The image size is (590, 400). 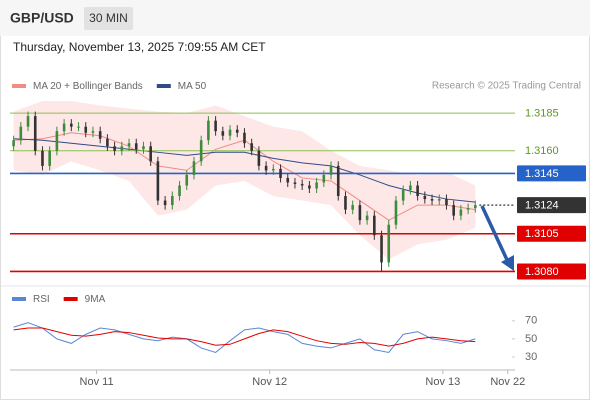 I want to click on legend-label: MA 50, so click(x=192, y=86).